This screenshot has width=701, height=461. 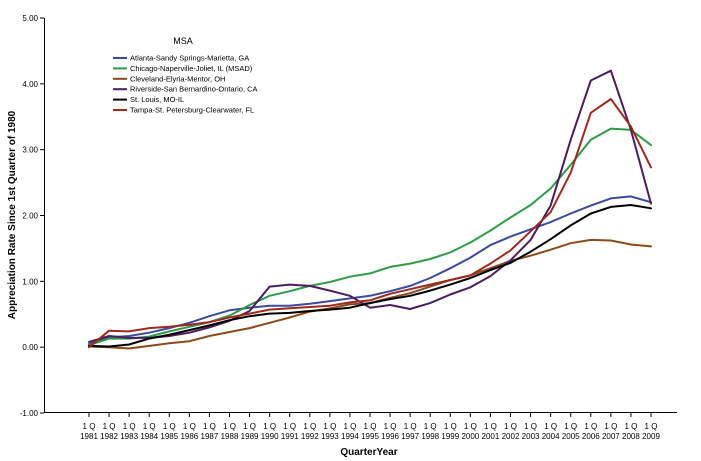 What do you see at coordinates (368, 452) in the screenshot?
I see `x-axis-title: QuarterYear` at bounding box center [368, 452].